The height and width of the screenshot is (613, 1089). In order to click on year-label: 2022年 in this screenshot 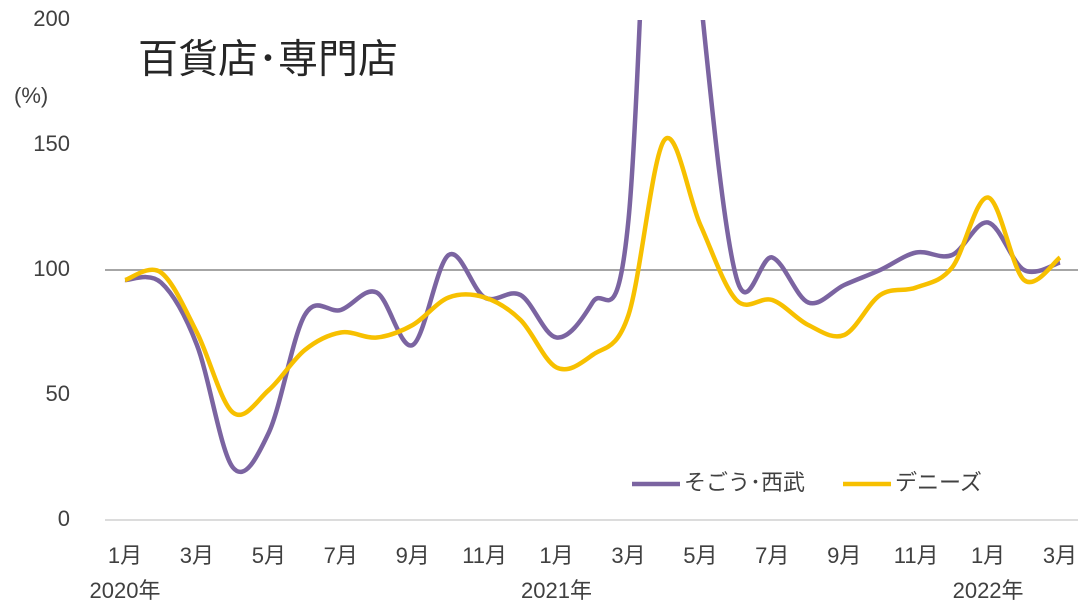, I will do `click(988, 590)`.